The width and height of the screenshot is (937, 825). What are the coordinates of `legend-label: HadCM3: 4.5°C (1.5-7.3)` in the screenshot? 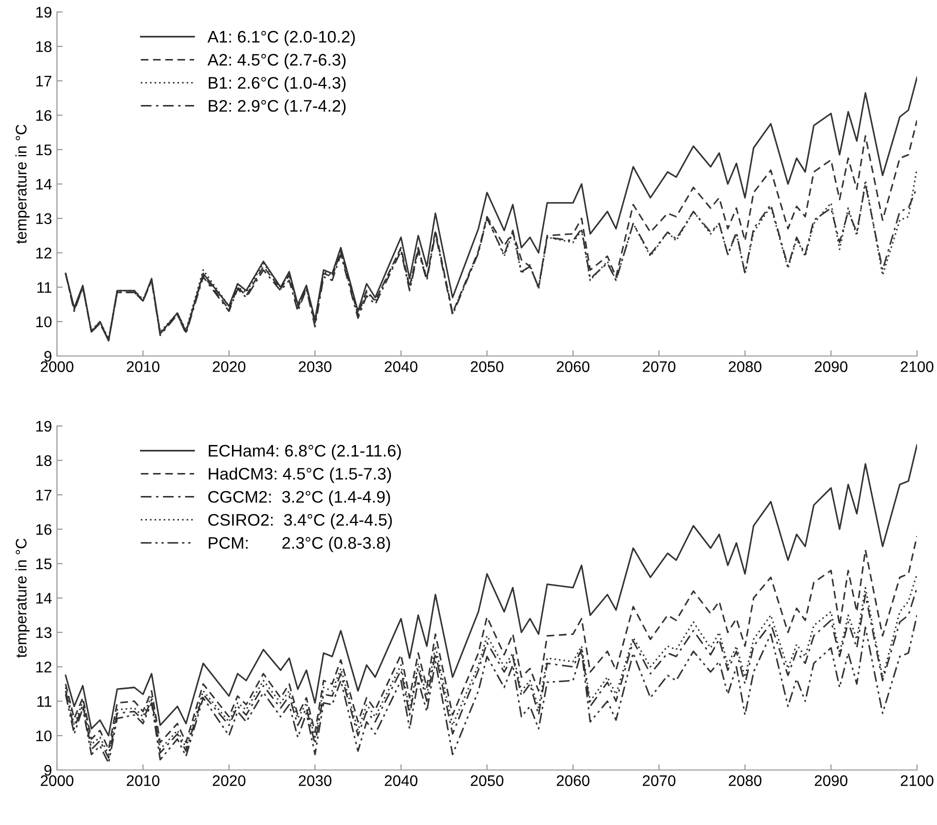 It's located at (299, 475).